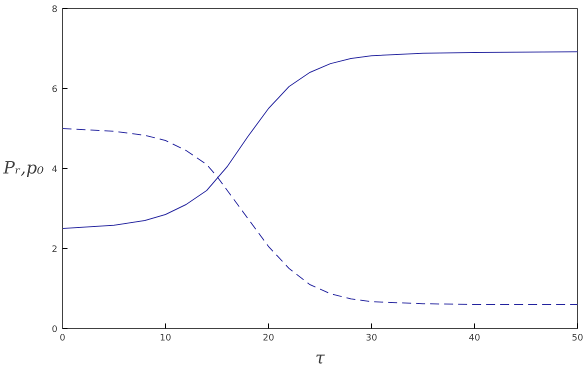  I want to click on y-tick-label: 2, so click(55, 250).